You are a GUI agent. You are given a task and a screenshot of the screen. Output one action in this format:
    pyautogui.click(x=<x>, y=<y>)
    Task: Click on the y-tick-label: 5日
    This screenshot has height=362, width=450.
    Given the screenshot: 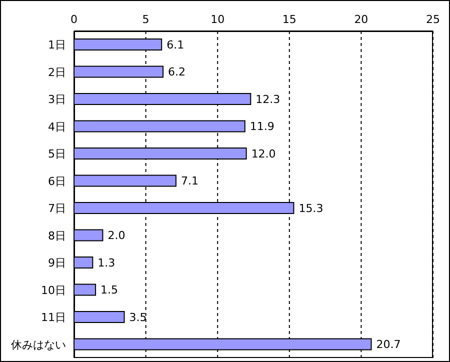 What is the action you would take?
    pyautogui.click(x=57, y=154)
    